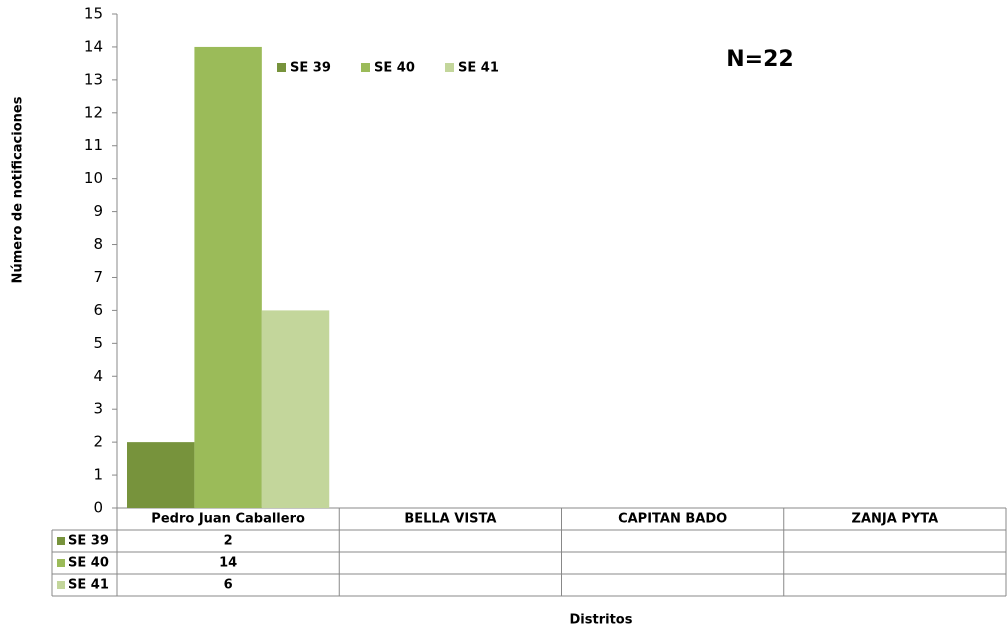  What do you see at coordinates (228, 519) in the screenshot?
I see `x-tick-label: Pedro Juan Caballero` at bounding box center [228, 519].